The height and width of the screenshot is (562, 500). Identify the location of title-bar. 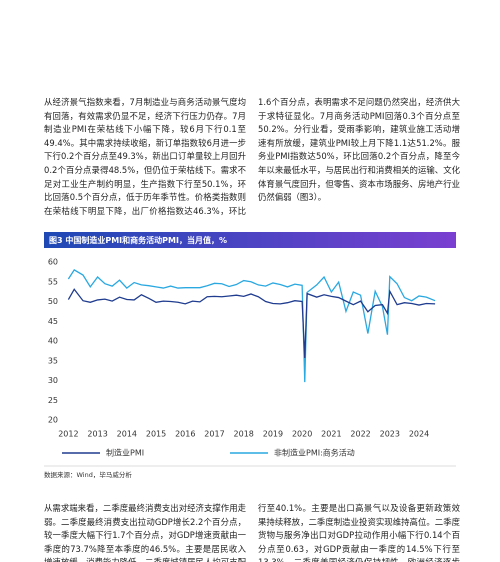
(250, 240).